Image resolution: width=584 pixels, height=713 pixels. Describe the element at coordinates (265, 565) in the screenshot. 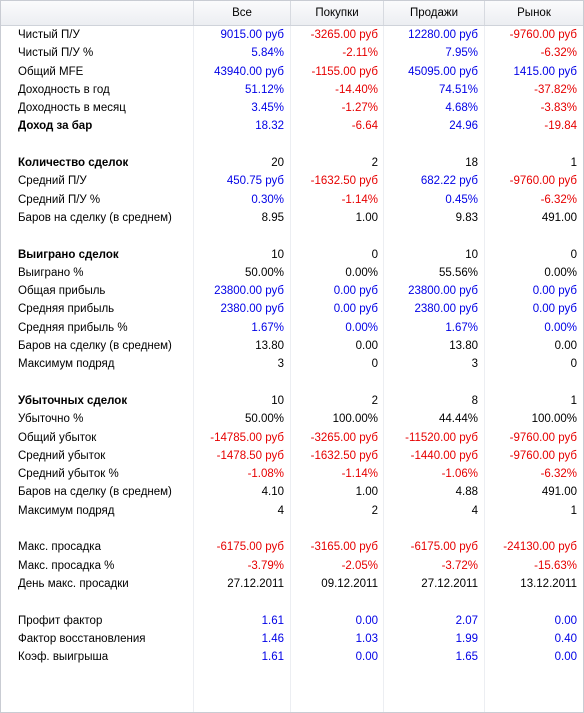

I see `value-all: -3.79%` at that location.